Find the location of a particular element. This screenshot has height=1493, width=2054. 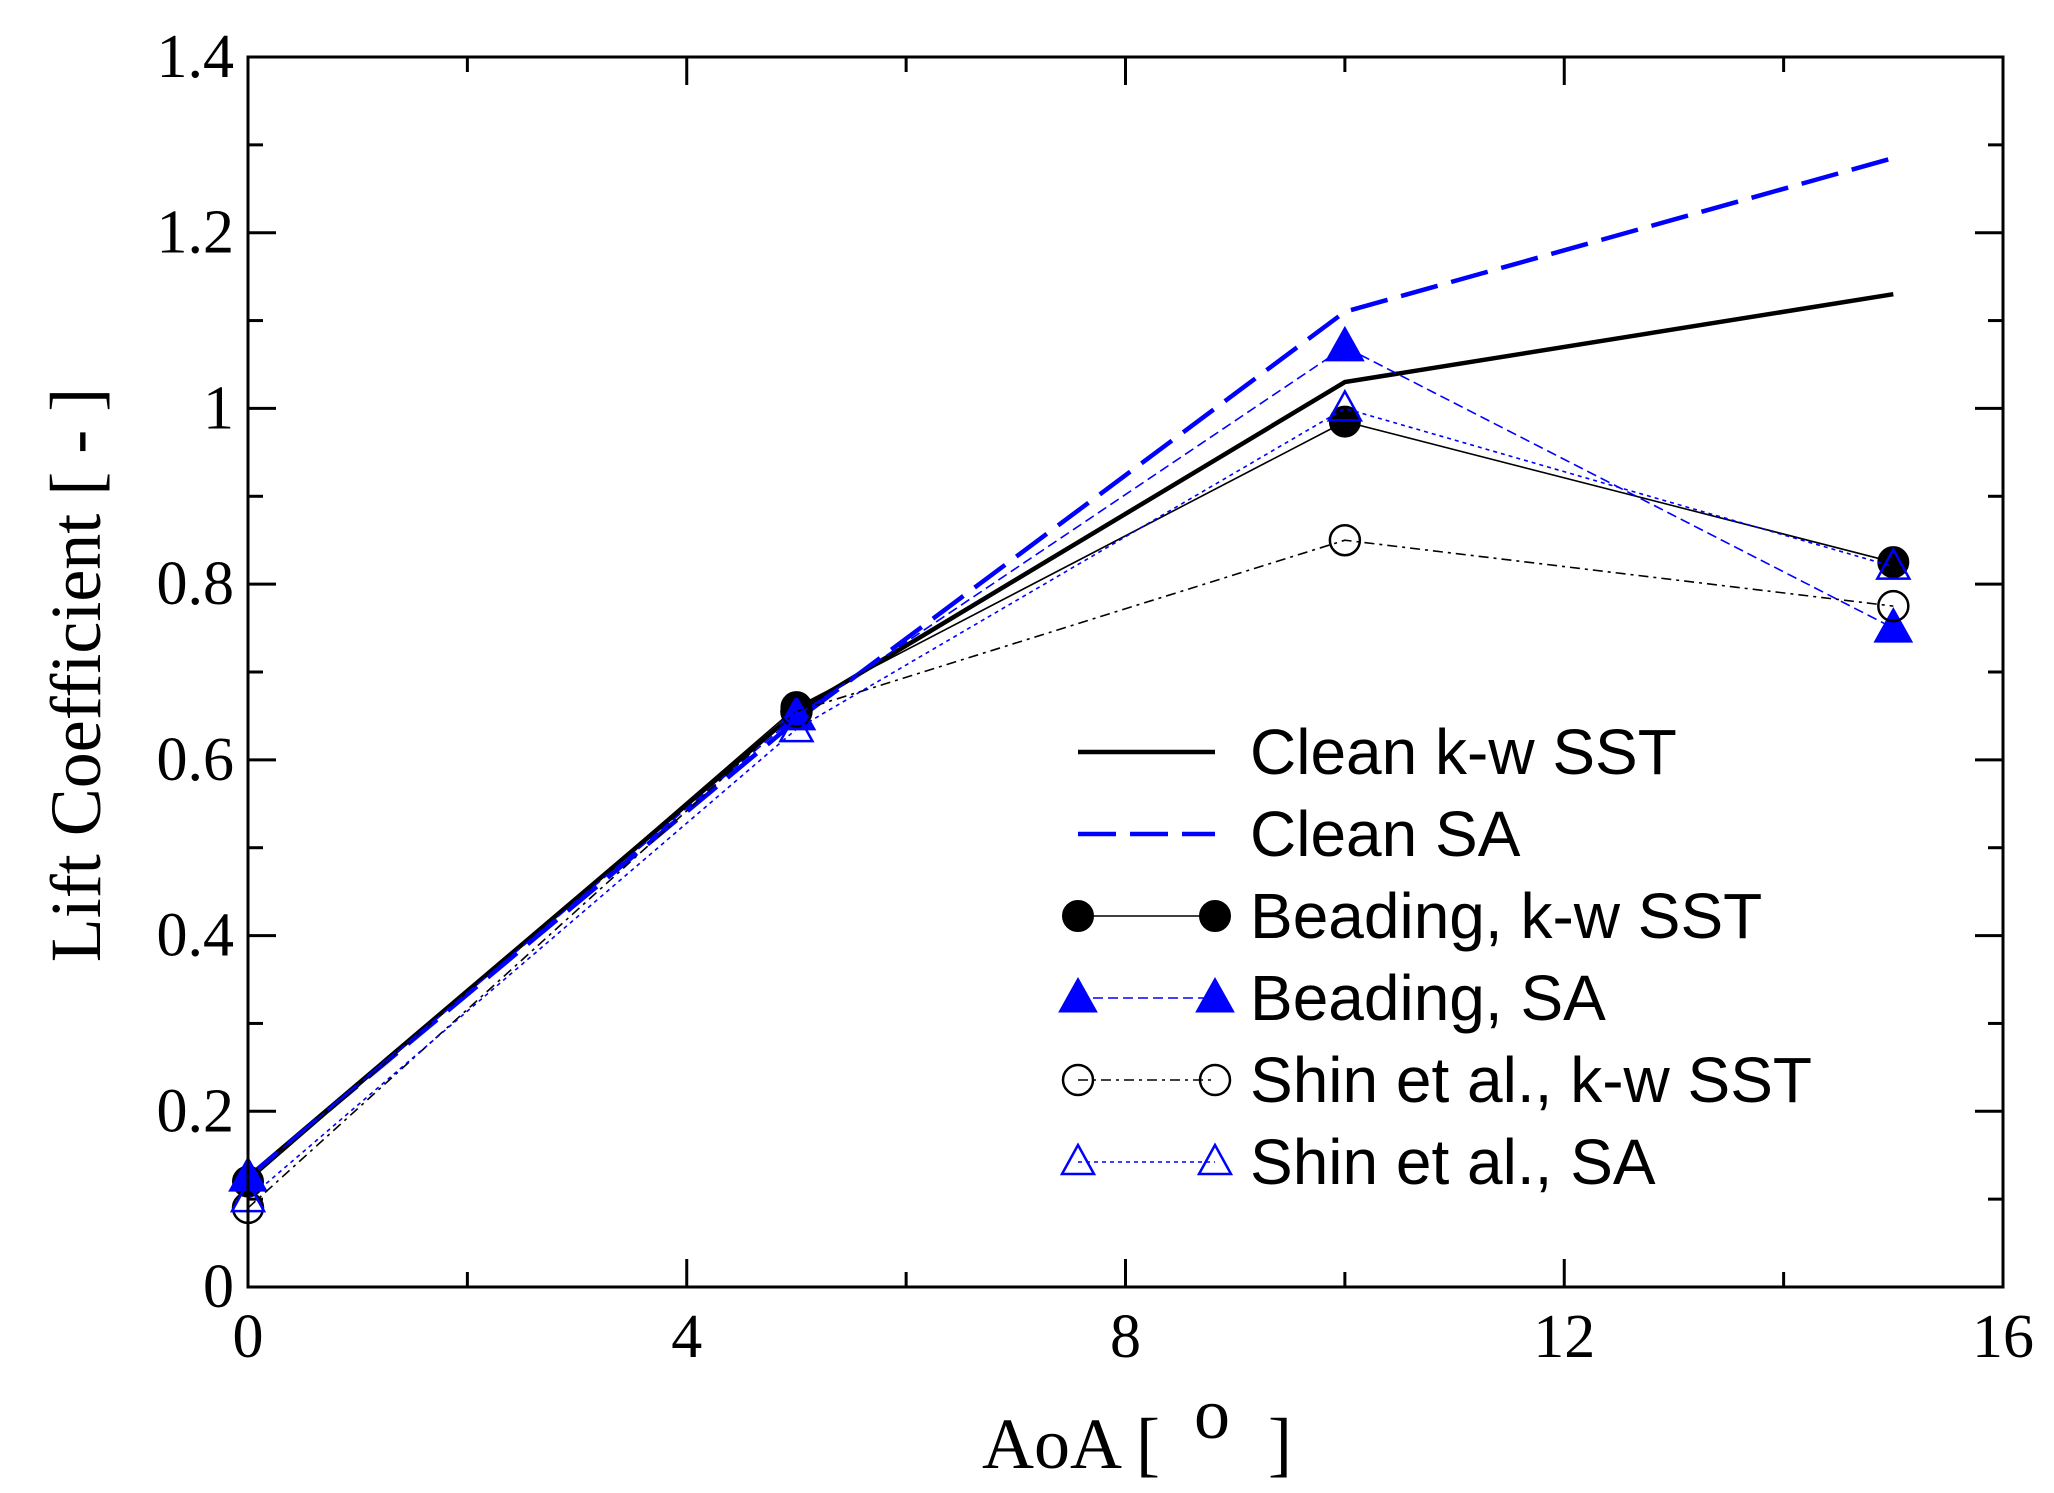

x-tick-label: 12 is located at coordinates (1564, 1337).